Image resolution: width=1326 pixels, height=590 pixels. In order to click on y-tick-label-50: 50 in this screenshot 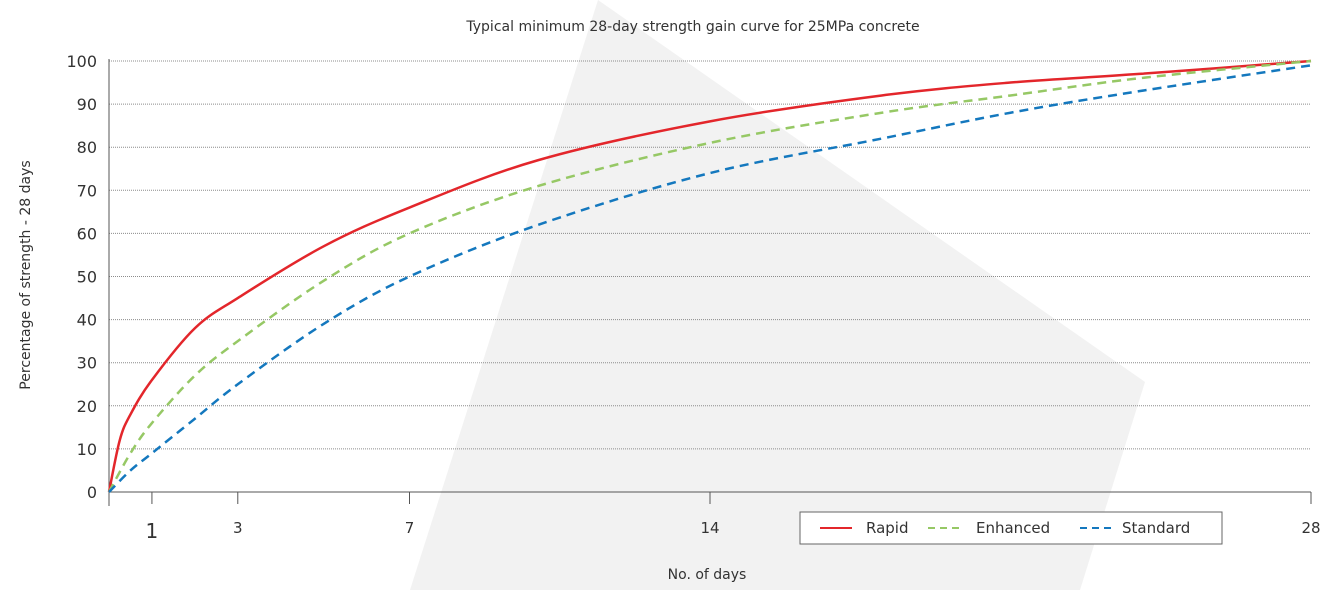, I will do `click(87, 277)`.